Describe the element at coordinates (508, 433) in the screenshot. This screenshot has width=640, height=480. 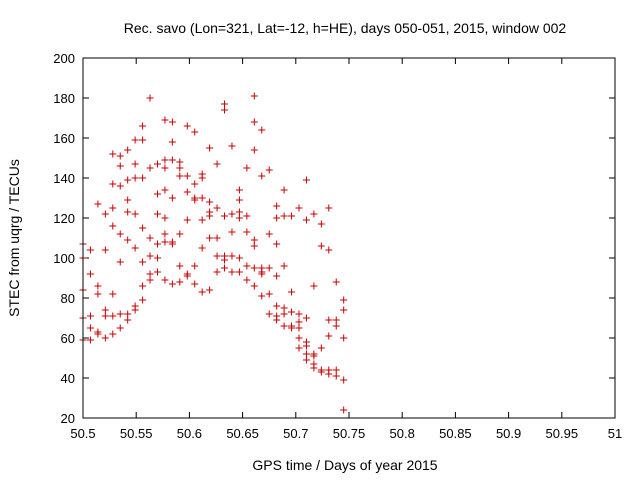
I see `x-tick-label: 50.9` at that location.